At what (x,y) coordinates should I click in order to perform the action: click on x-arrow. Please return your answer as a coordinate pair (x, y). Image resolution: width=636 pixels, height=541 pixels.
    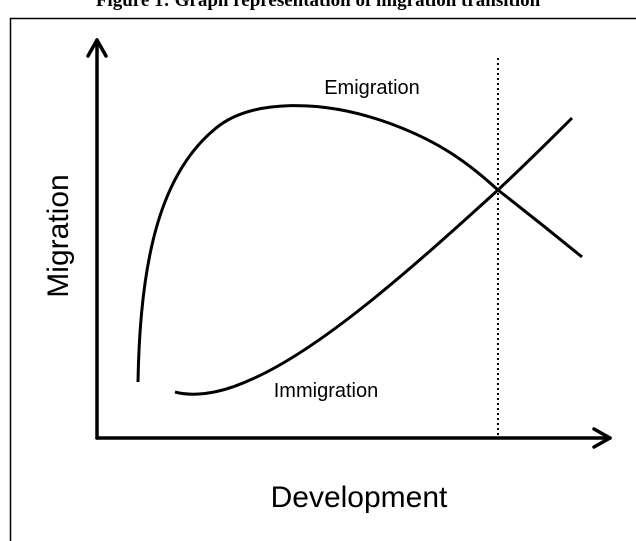
    Looking at the image, I should click on (602, 438).